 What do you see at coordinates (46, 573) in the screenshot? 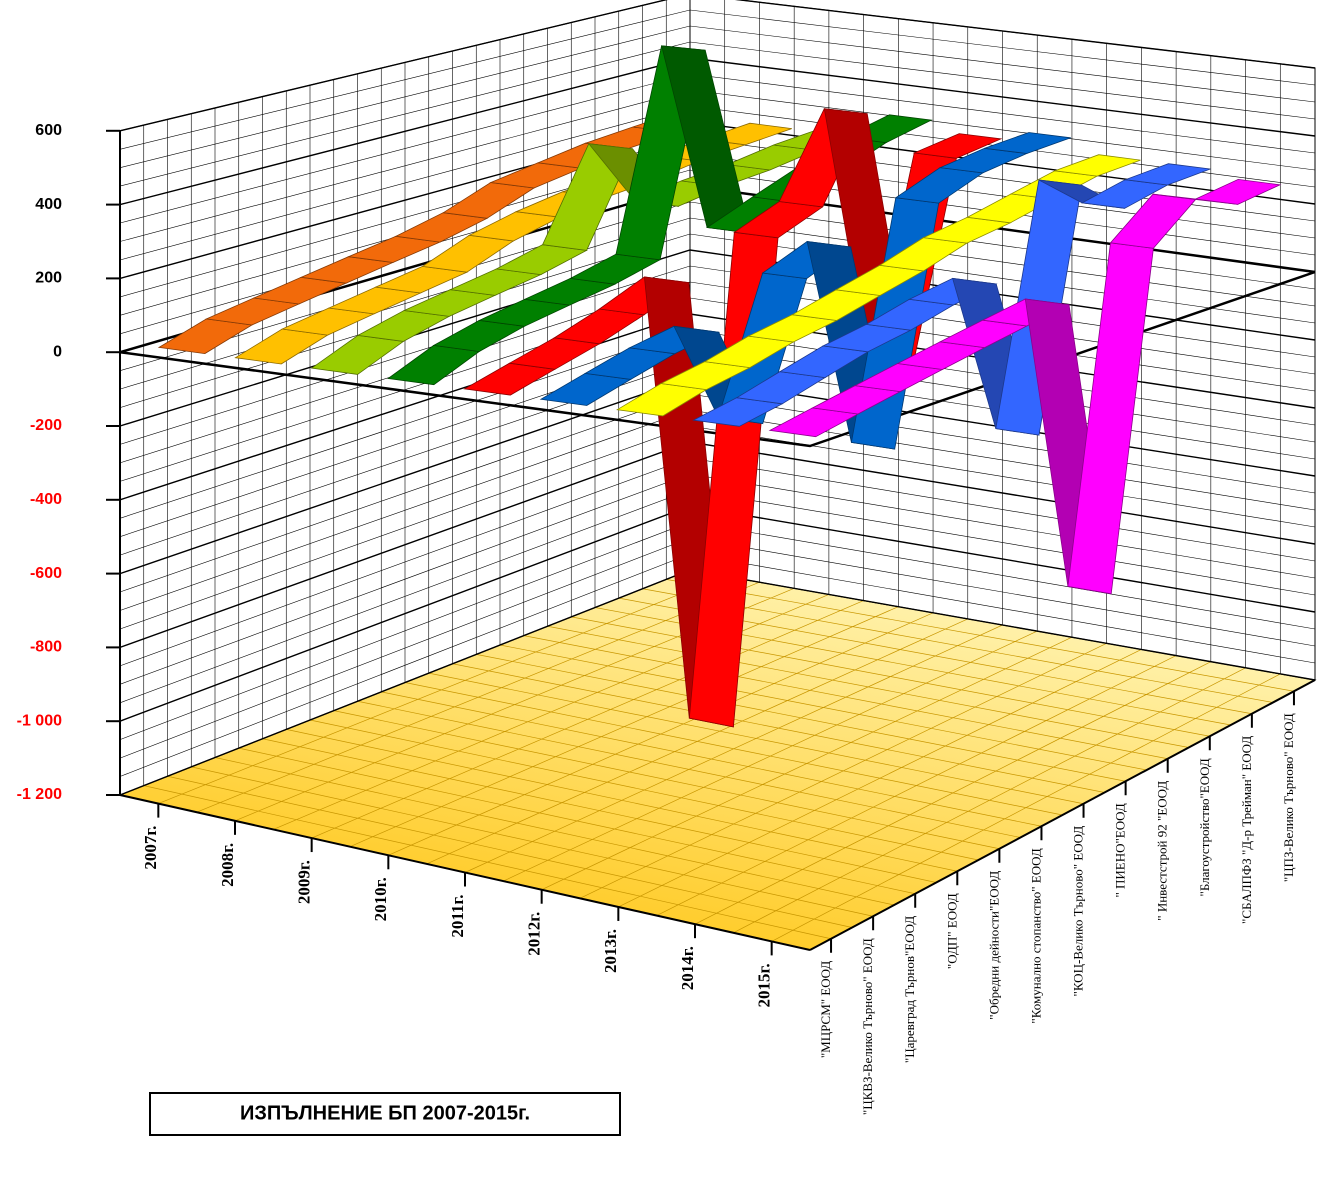
I see `y-tick-label: -600` at bounding box center [46, 573].